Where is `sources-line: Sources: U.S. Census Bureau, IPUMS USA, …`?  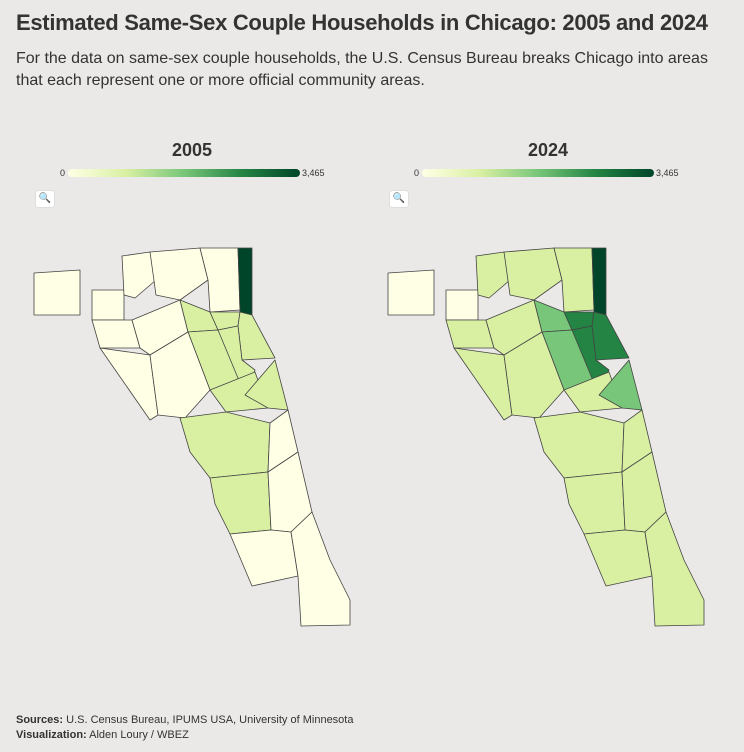 sources-line: Sources: U.S. Census Bureau, IPUMS USA, … is located at coordinates (185, 720).